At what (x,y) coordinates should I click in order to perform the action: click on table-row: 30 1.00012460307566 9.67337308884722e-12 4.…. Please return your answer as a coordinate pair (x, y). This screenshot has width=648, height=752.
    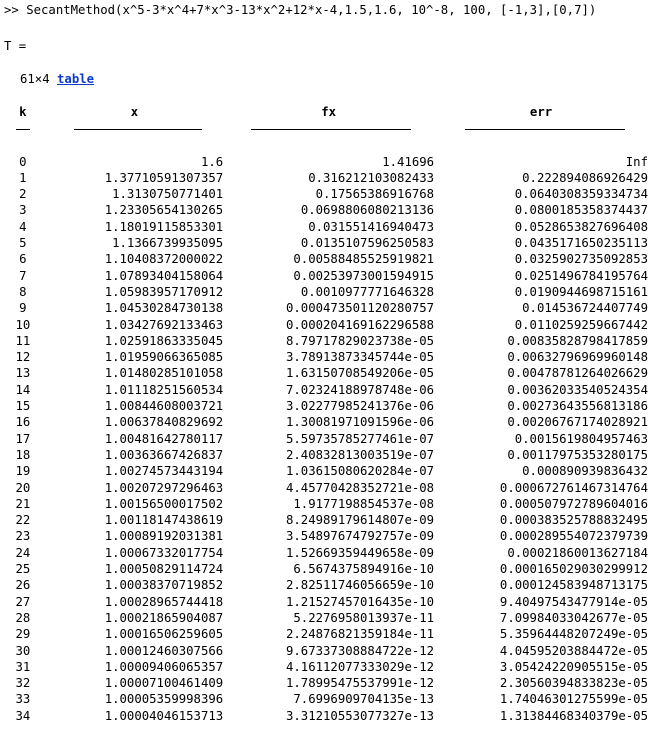
    Looking at the image, I should click on (324, 651).